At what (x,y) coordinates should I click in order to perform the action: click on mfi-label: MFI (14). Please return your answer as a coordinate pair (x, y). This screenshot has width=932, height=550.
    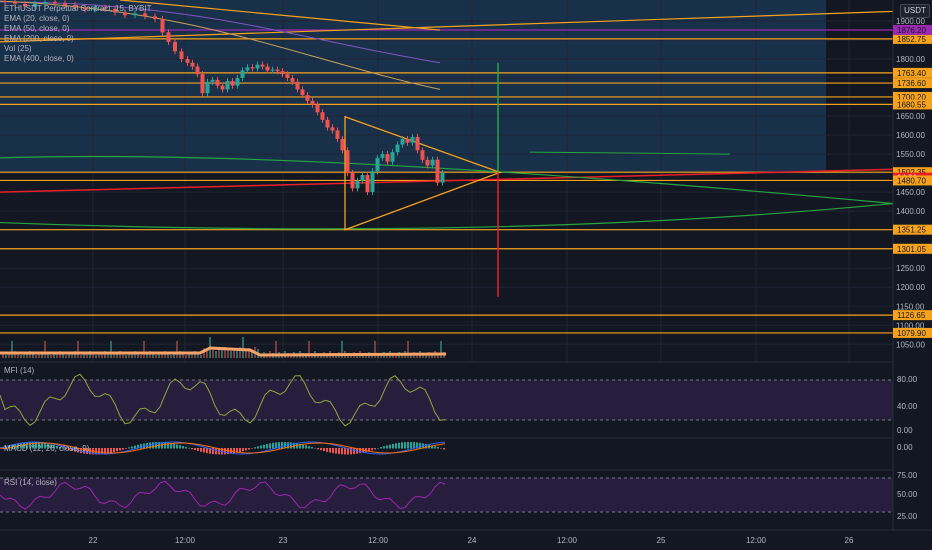
    Looking at the image, I should click on (19, 370).